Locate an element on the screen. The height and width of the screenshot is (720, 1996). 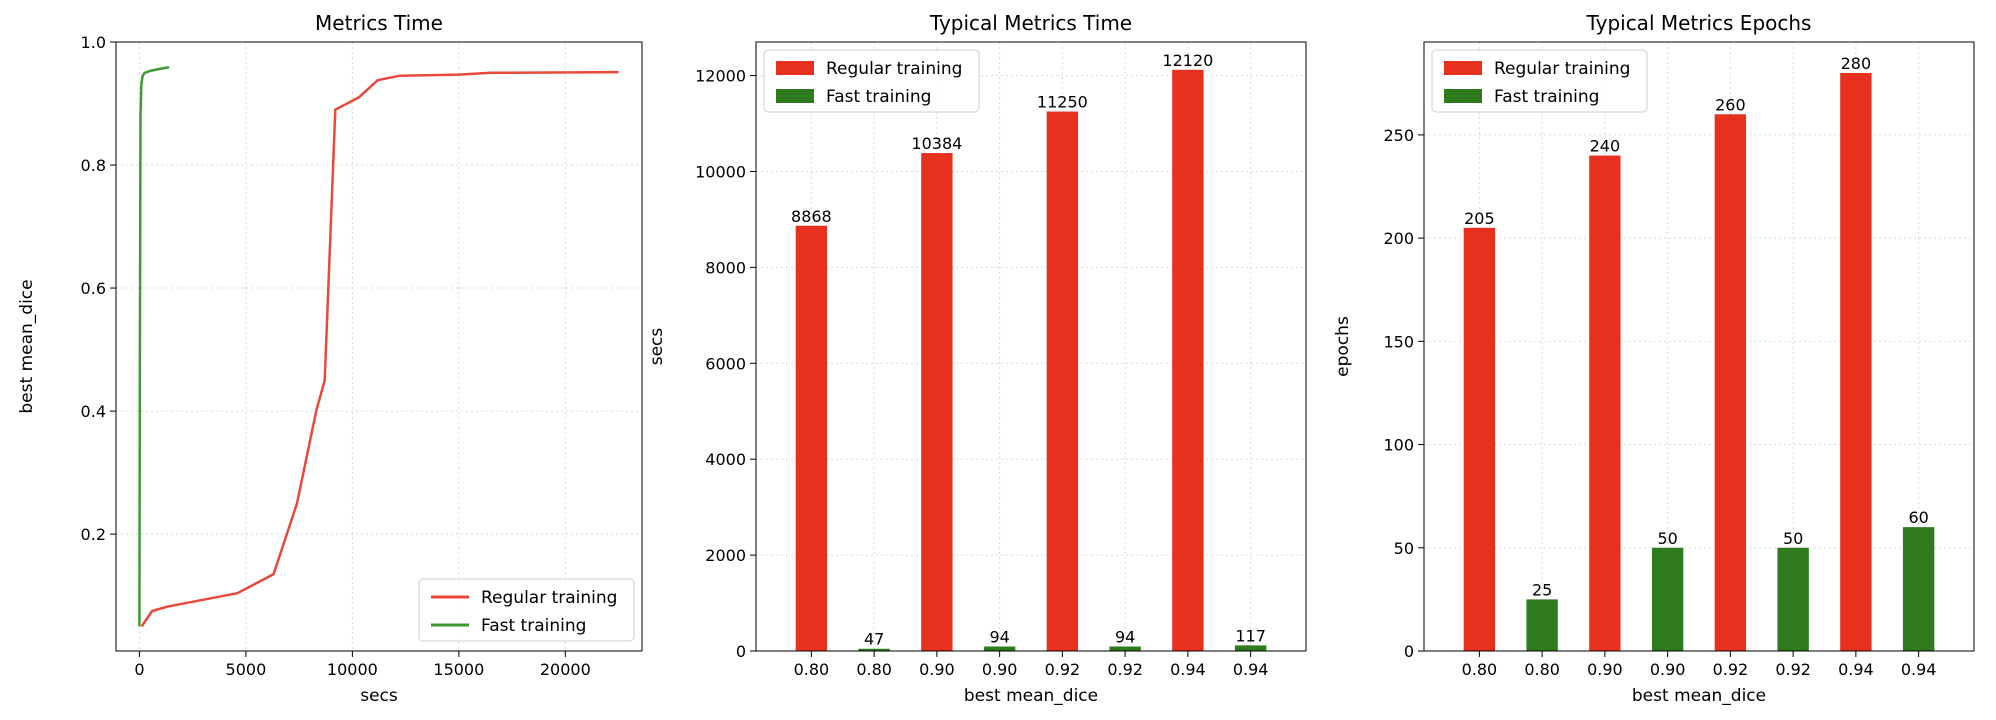
data-label: 117 is located at coordinates (1250, 635).